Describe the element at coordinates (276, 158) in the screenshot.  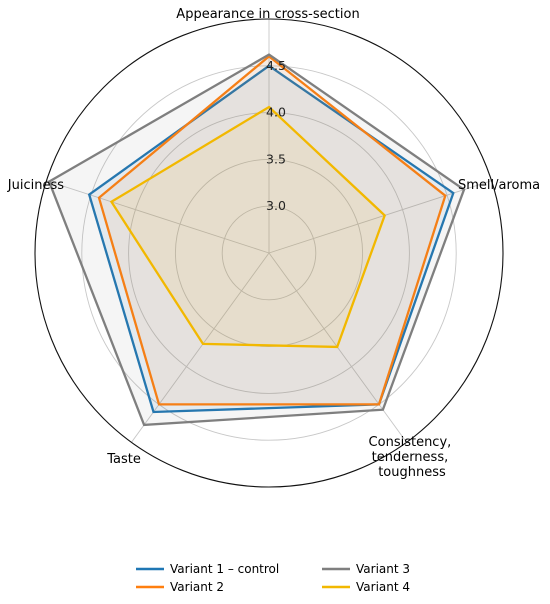
I see `r-tick-label: 3.5` at that location.